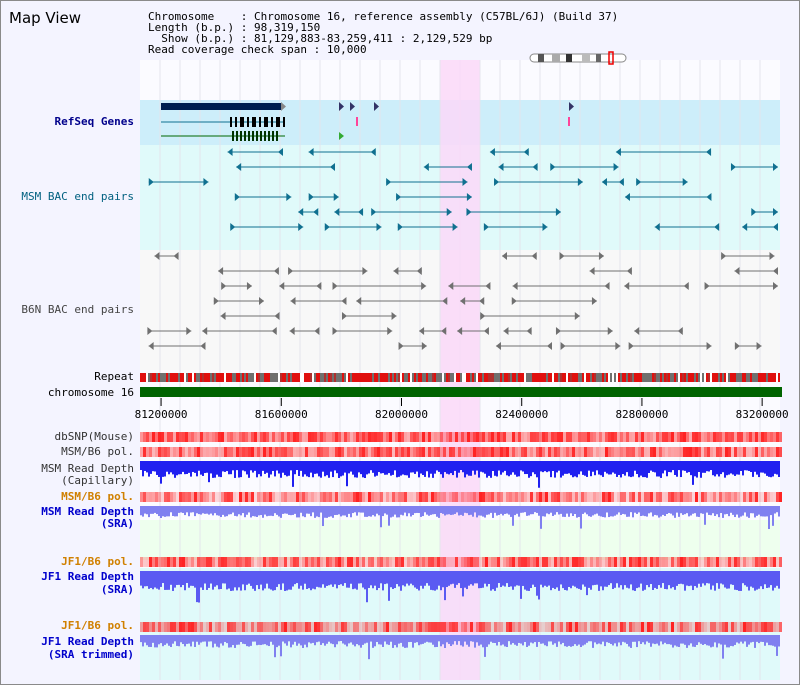  I want to click on jf1-depth-sra-label-1: JF1 Read Depth, so click(87, 576).